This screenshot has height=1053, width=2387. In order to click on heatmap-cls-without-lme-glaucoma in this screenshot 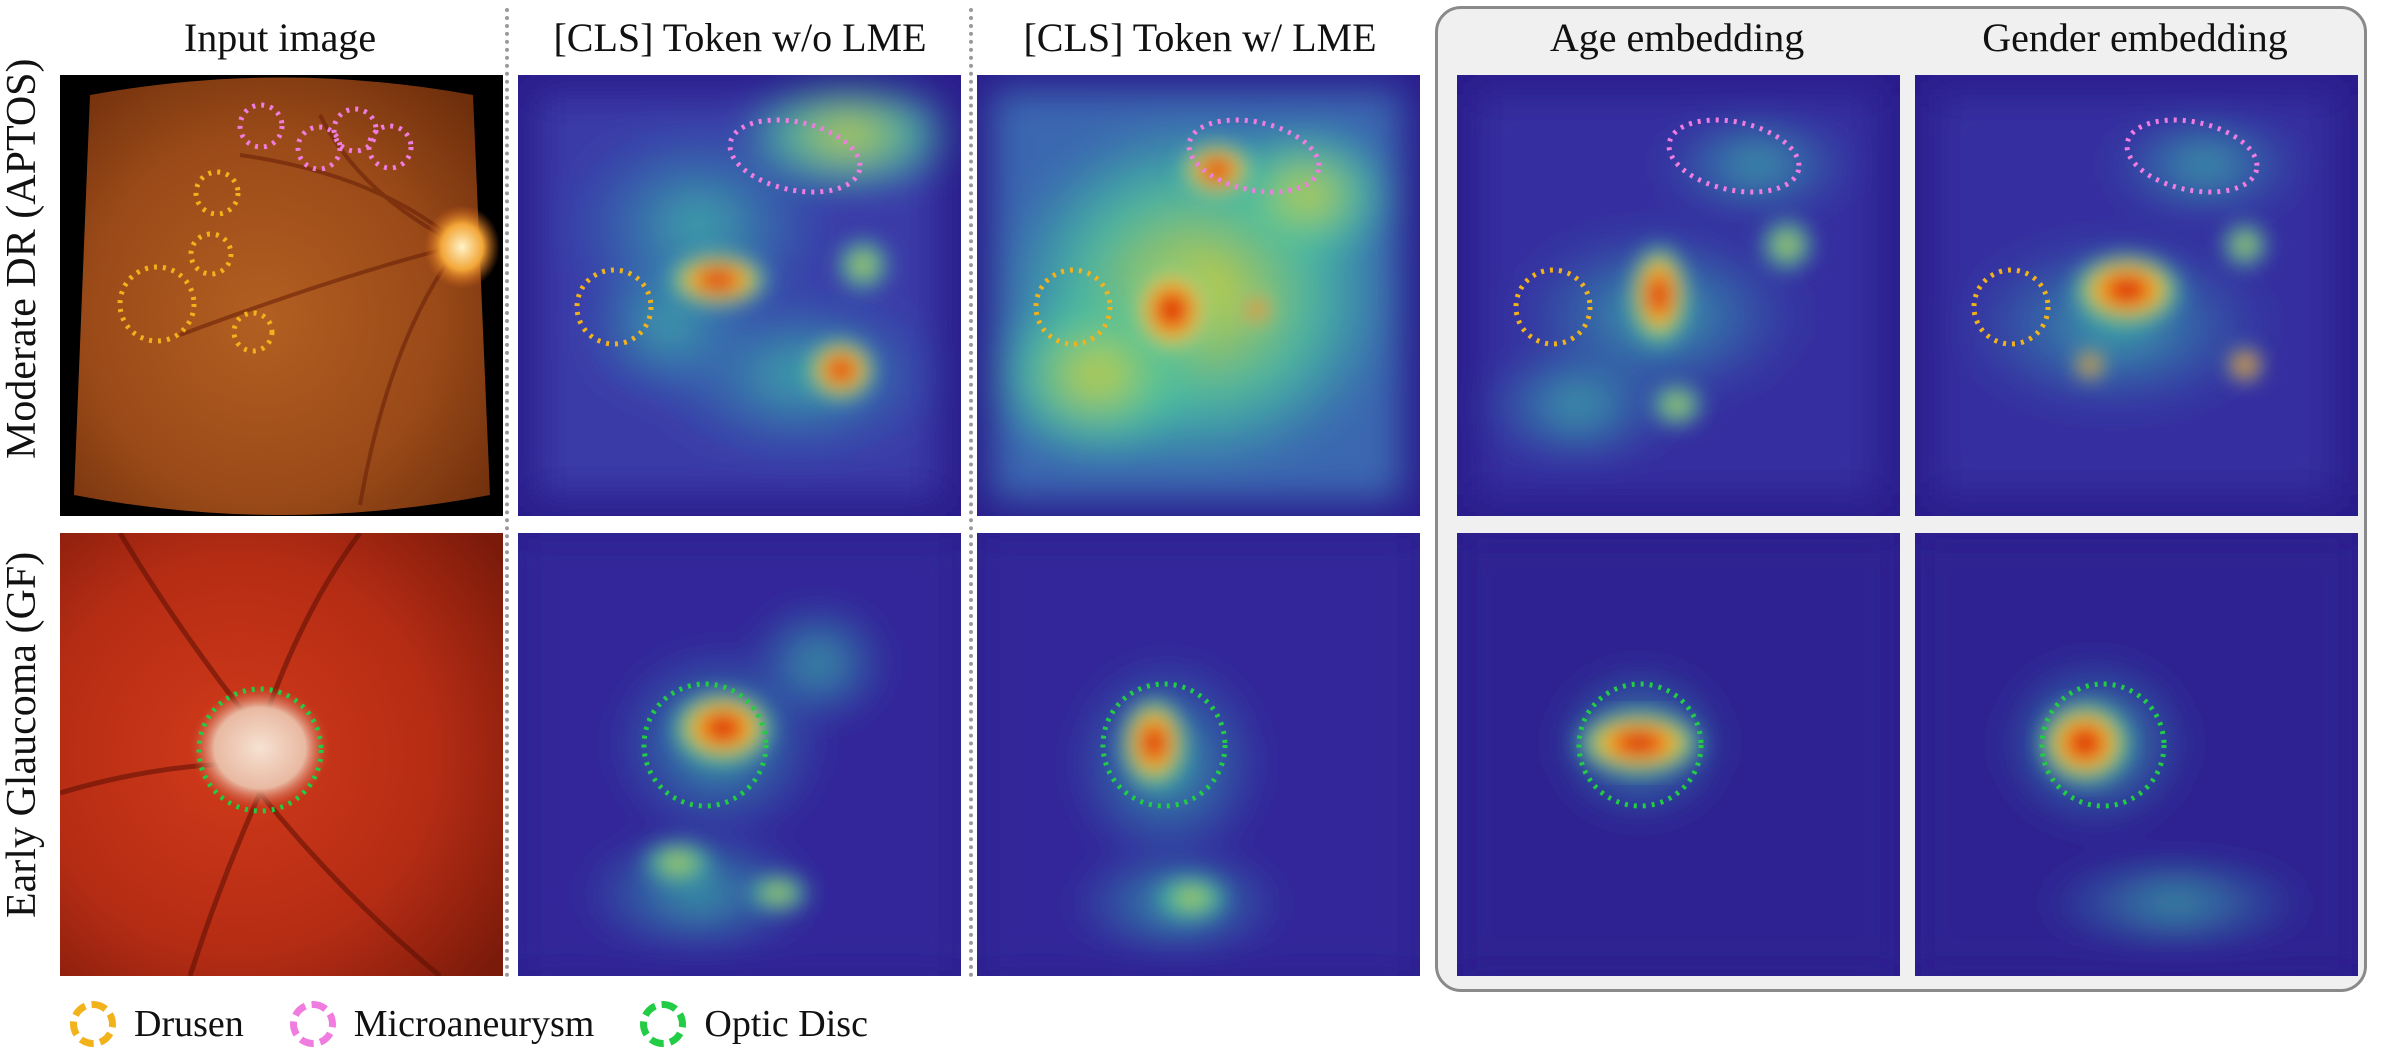, I will do `click(739, 754)`.